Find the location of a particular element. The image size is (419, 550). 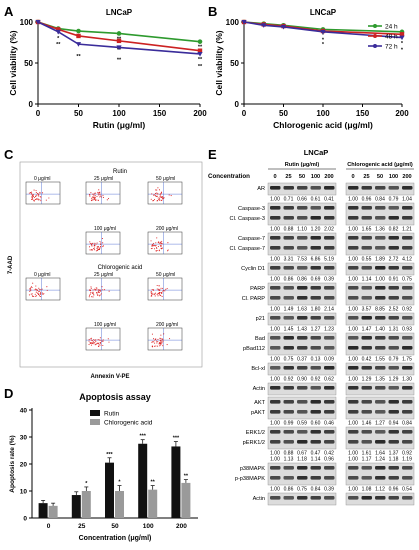

wb-quant-value: 1.21 is located at coordinates (407, 230).